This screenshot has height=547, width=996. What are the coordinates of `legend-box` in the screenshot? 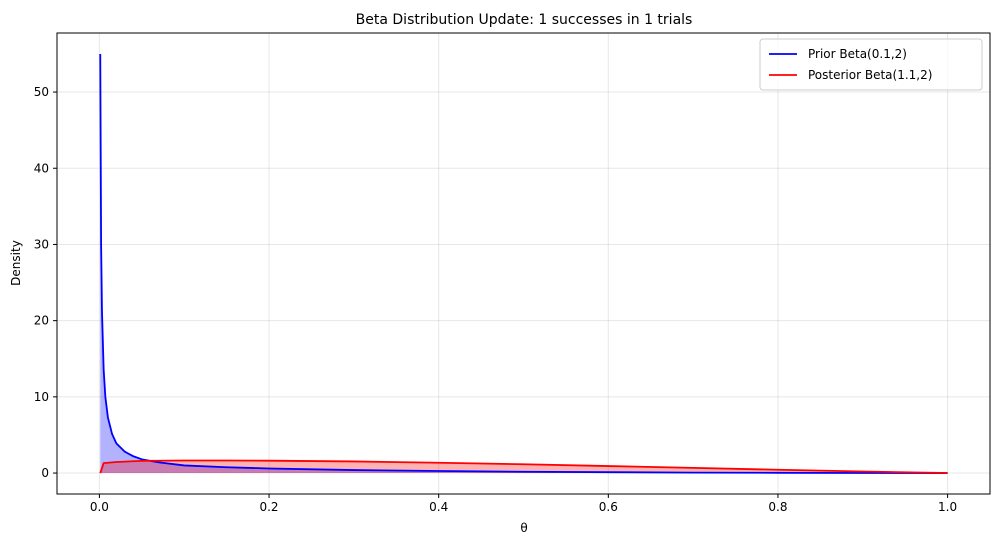 It's located at (871, 64).